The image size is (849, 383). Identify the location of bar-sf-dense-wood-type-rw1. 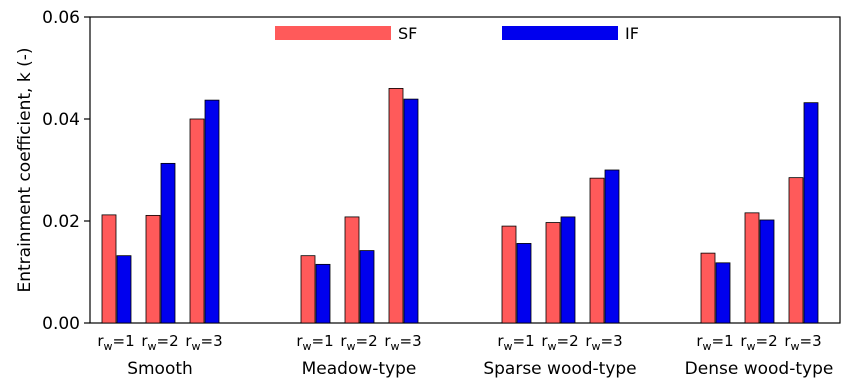
(708, 288).